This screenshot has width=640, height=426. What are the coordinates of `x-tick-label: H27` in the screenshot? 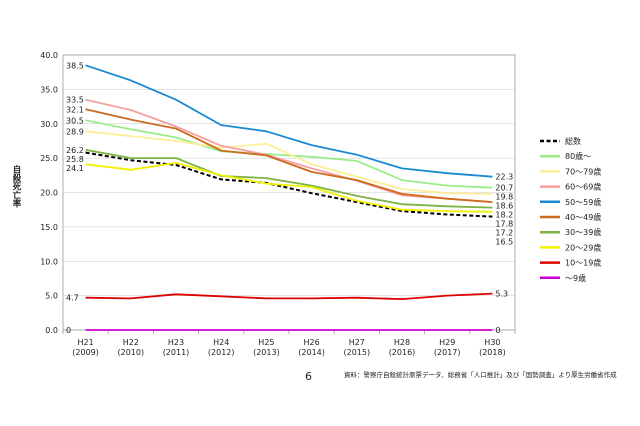 It's located at (357, 342).